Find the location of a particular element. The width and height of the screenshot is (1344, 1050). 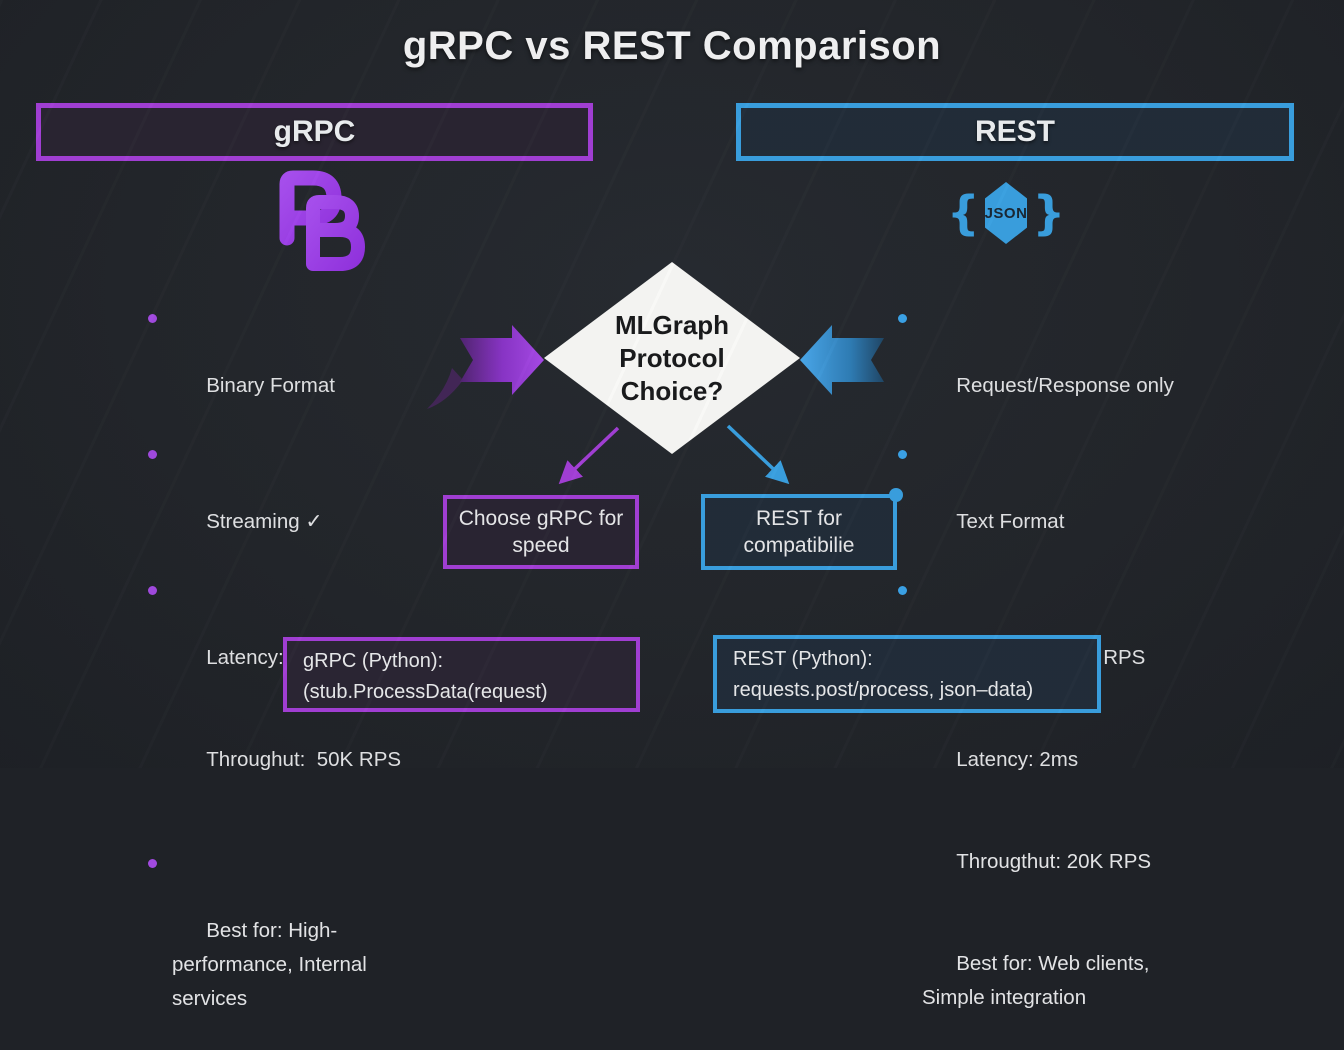

list-item: Streaming ✓ is located at coordinates (279, 505).